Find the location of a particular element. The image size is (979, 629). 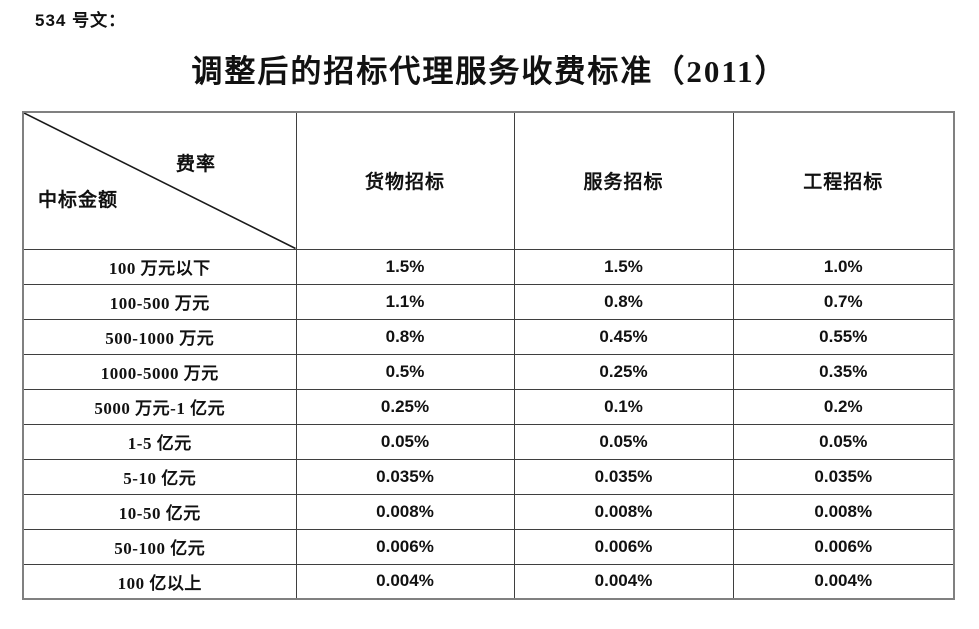

rate-cell: 1.1% is located at coordinates (405, 301).